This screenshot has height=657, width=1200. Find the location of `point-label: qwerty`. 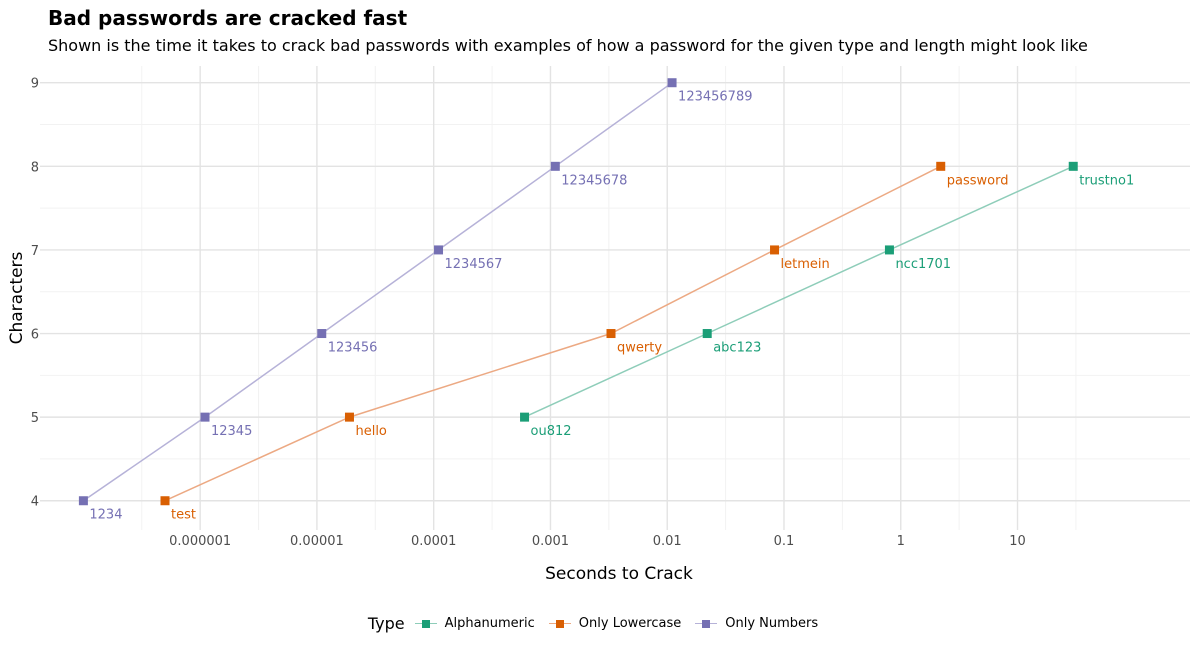

point-label: qwerty is located at coordinates (639, 348).